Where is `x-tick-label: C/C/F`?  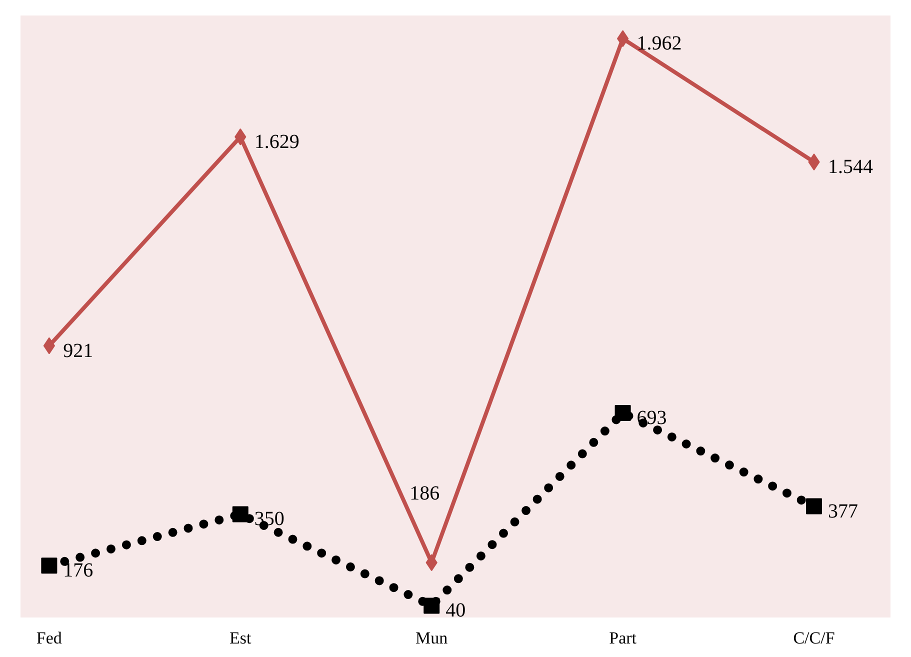 x-tick-label: C/C/F is located at coordinates (814, 638).